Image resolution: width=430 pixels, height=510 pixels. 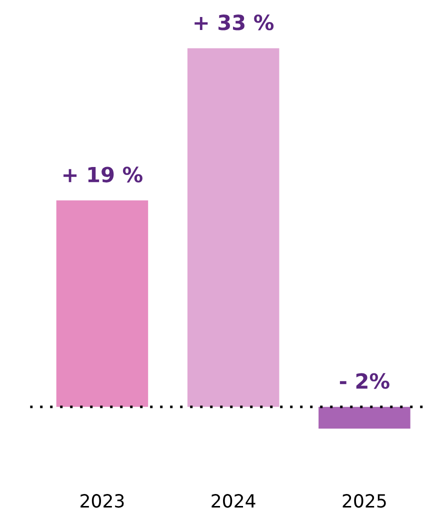 I want to click on data-label: + 33 %, so click(x=234, y=22).